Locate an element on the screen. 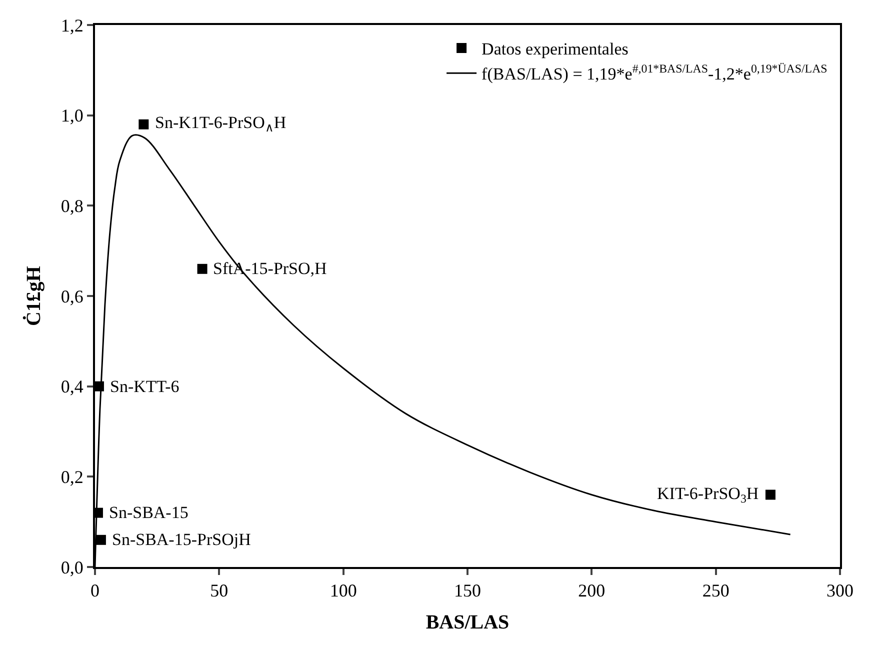 The width and height of the screenshot is (875, 662). x-axis-title: BAS/LAS is located at coordinates (468, 623).